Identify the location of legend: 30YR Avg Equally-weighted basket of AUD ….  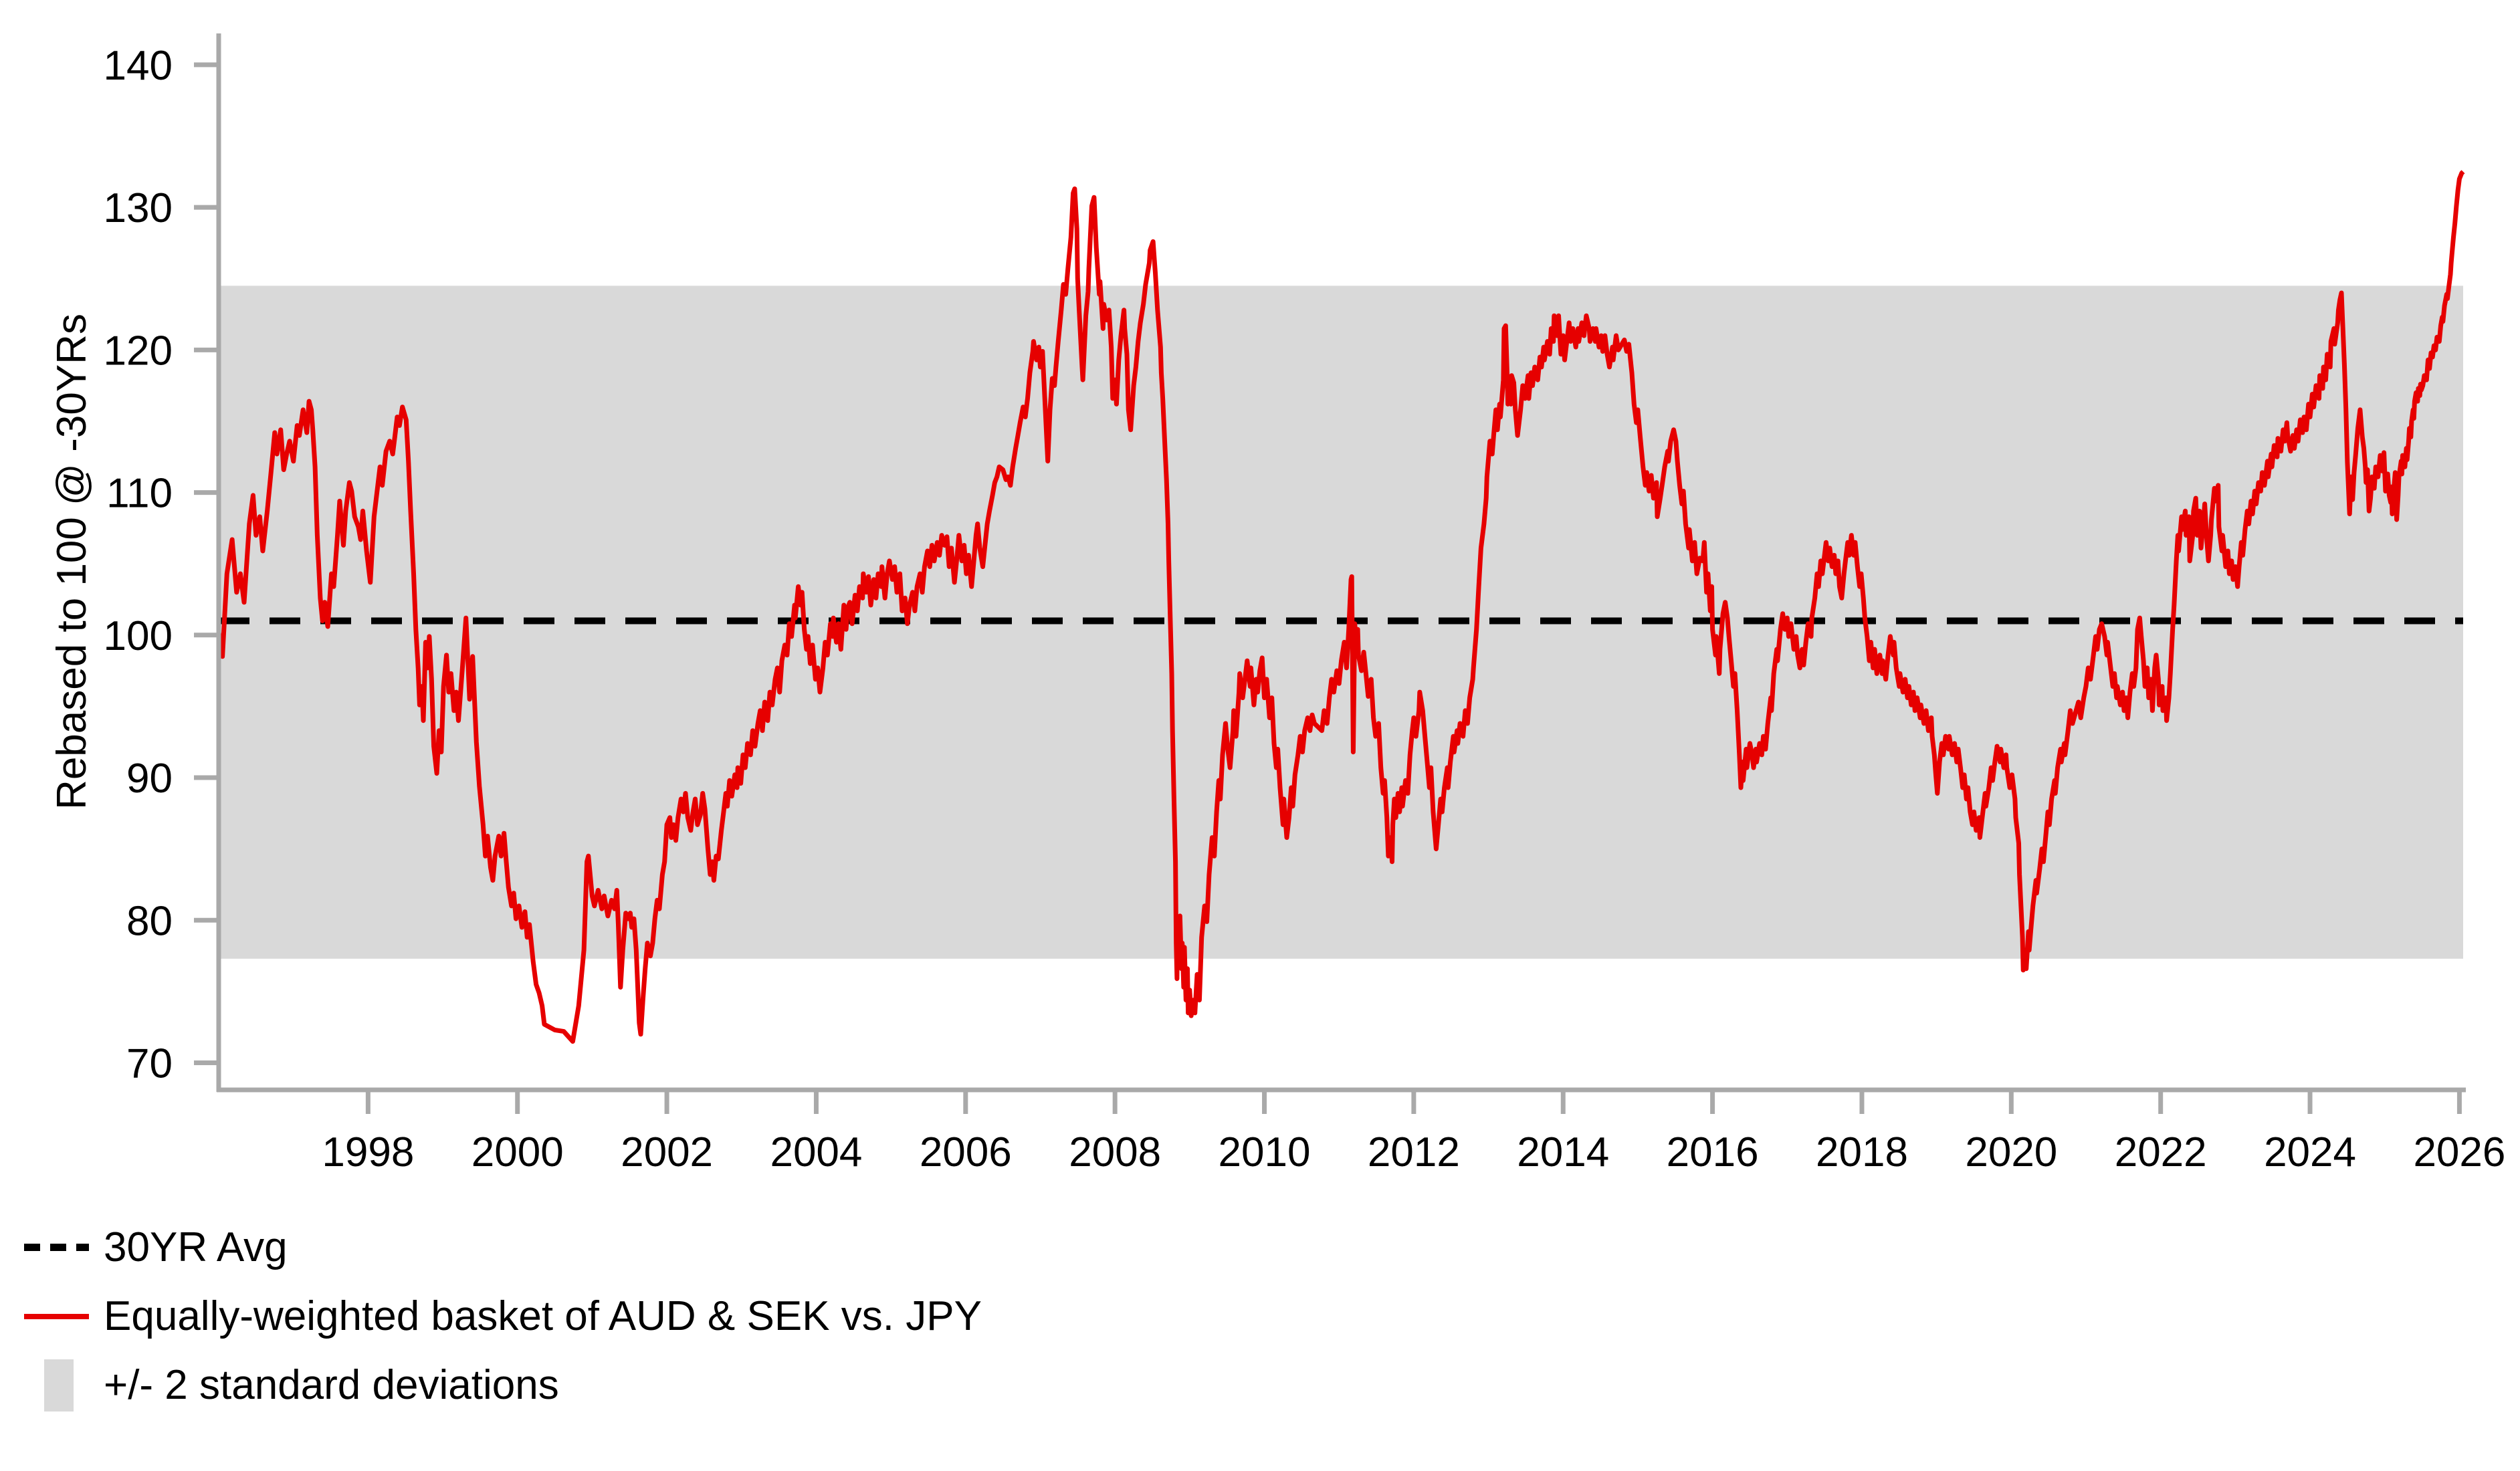
(503, 1316).